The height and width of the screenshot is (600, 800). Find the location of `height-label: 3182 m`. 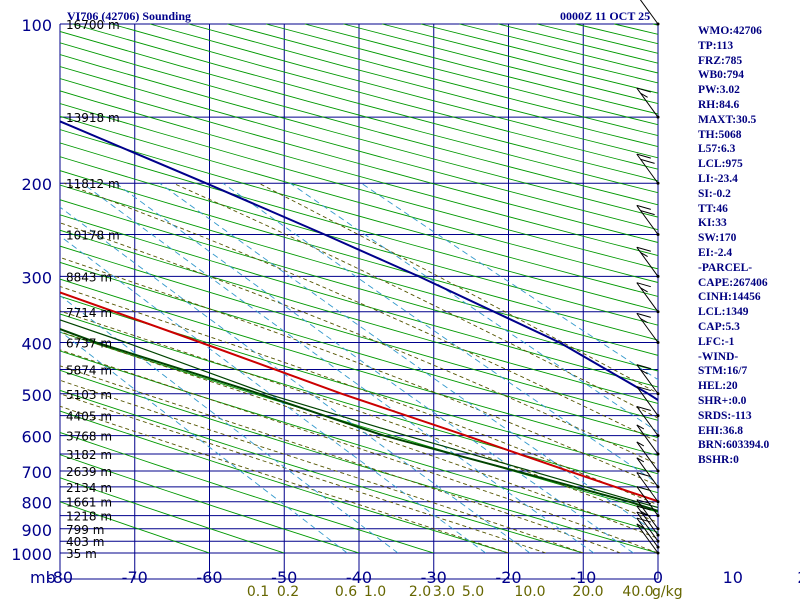

height-label: 3182 m is located at coordinates (89, 455).